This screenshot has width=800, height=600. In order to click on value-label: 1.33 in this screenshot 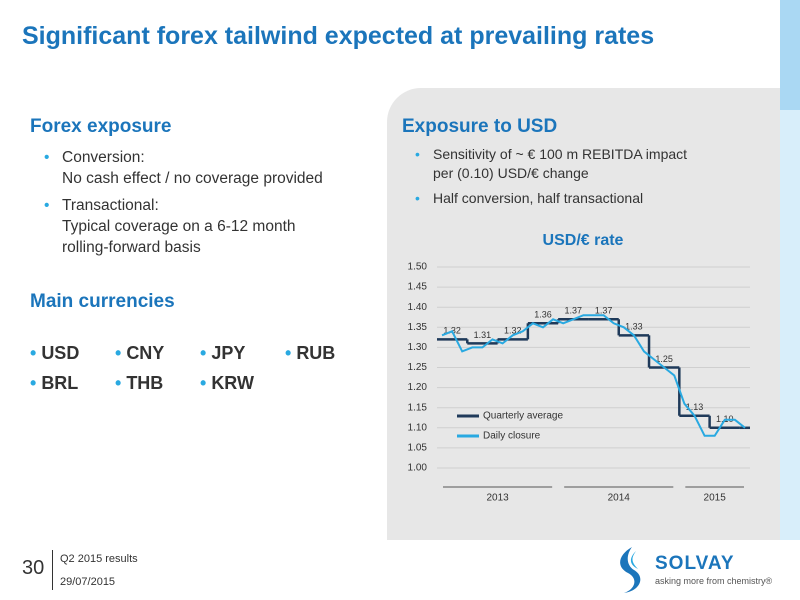, I will do `click(634, 327)`.